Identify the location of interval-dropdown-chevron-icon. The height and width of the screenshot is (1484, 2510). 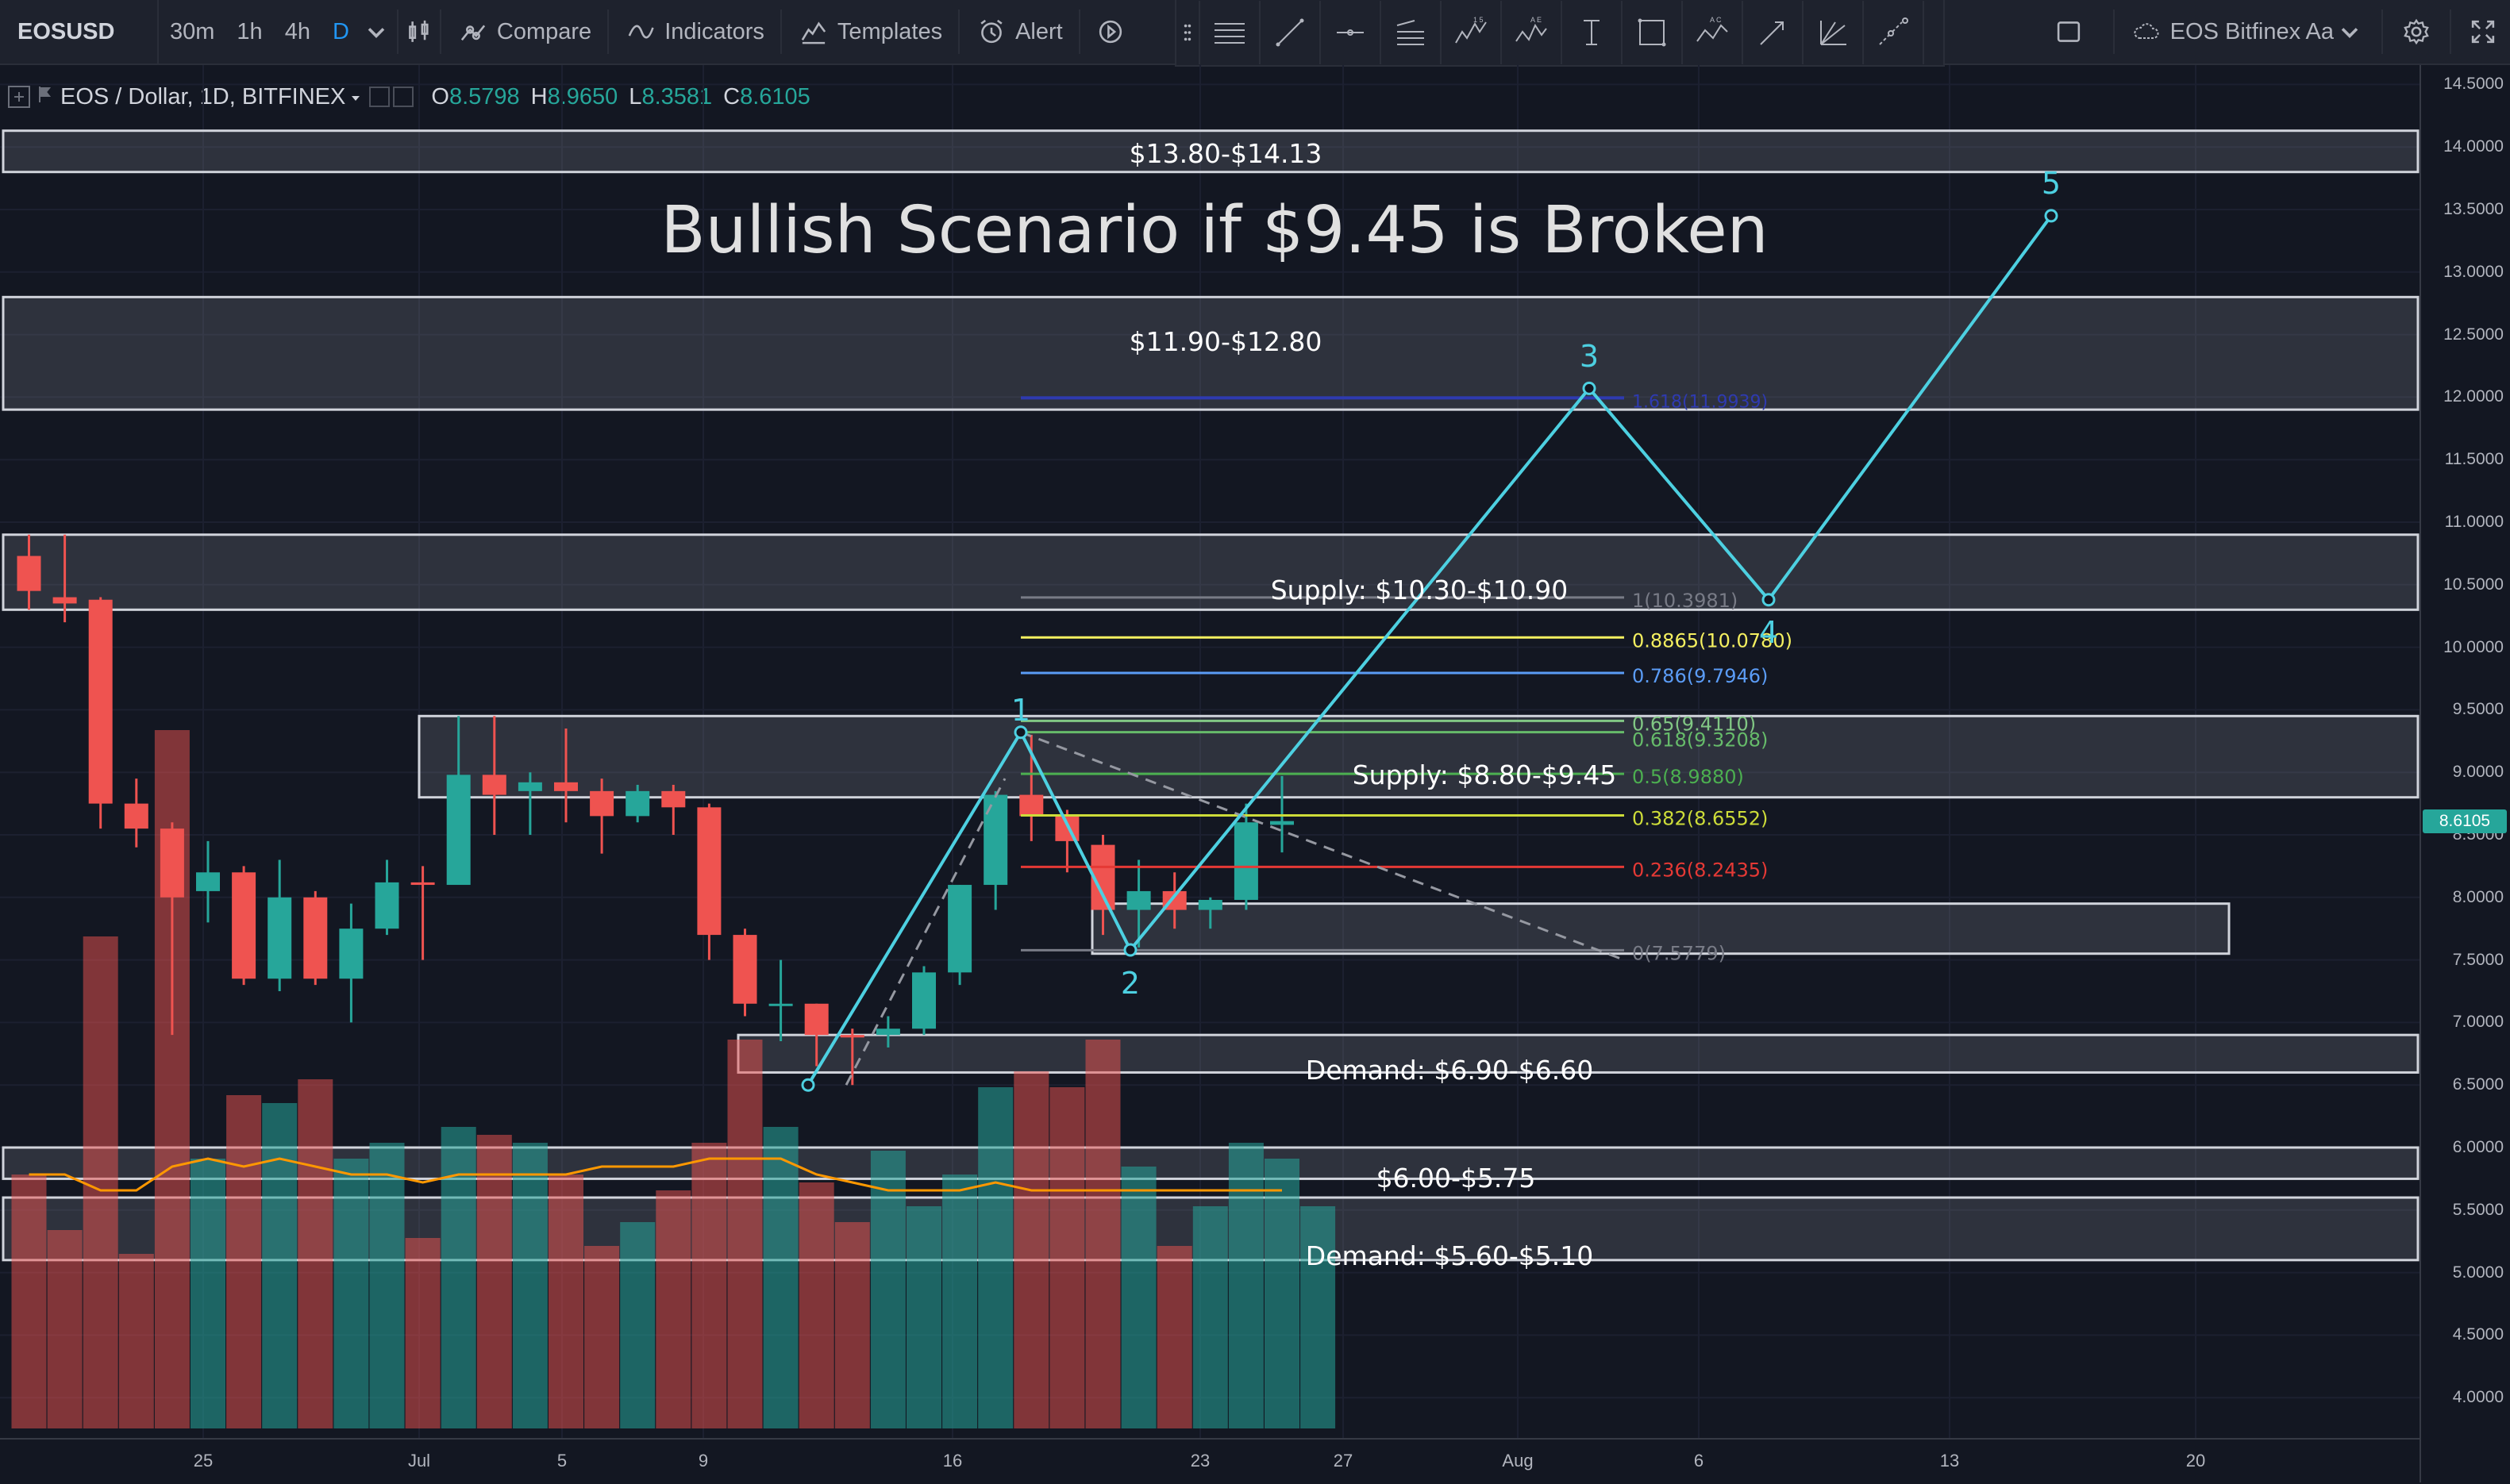
(376, 32).